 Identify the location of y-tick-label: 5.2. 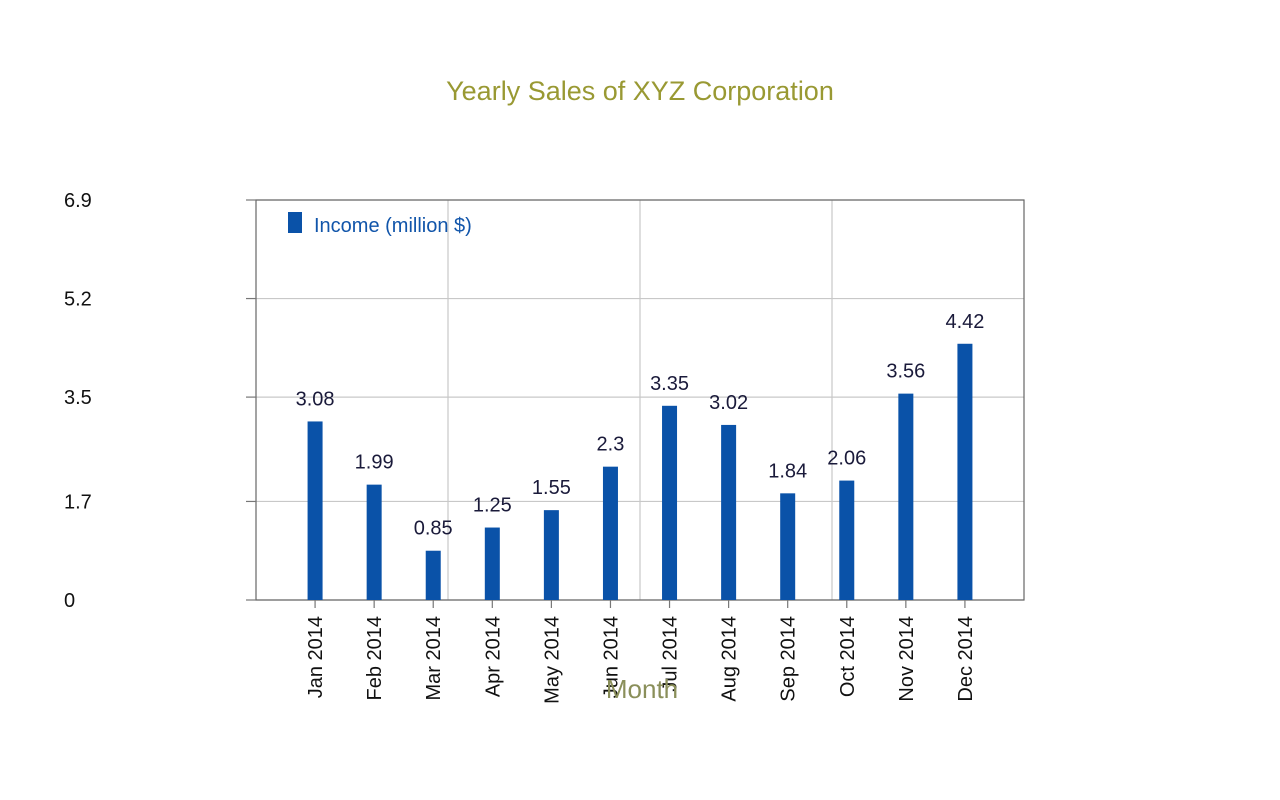
(78, 300).